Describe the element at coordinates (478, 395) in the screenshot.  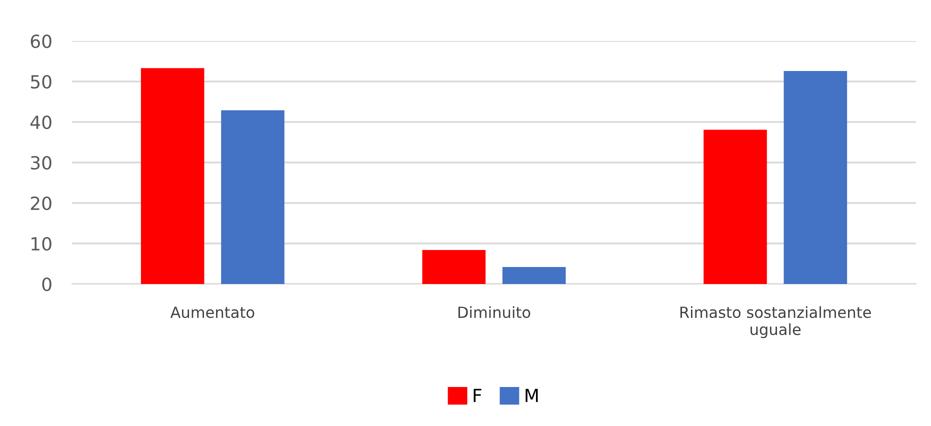
I see `legend-label: F` at that location.